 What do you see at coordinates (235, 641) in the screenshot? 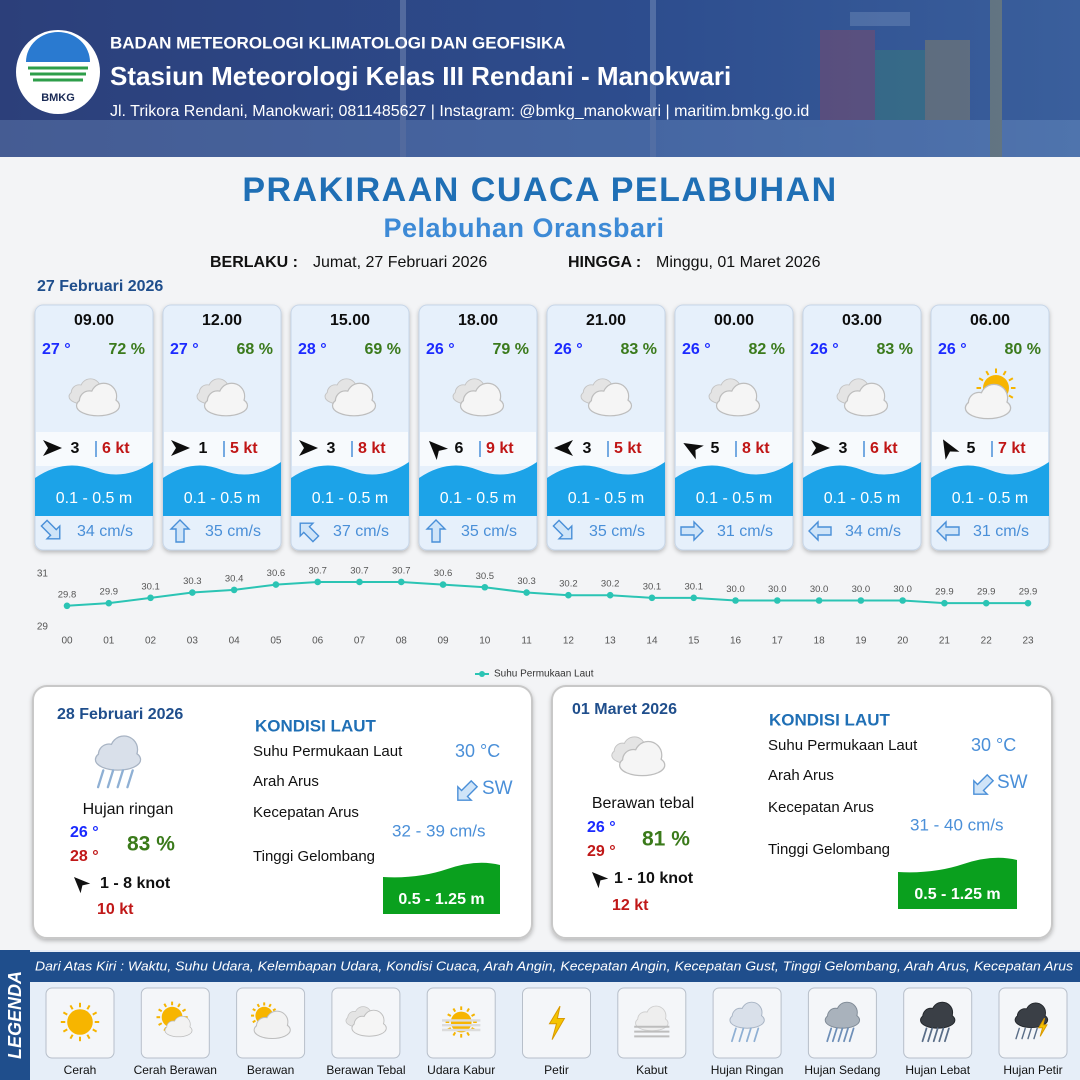
I see `x-tick-label: 04` at bounding box center [235, 641].